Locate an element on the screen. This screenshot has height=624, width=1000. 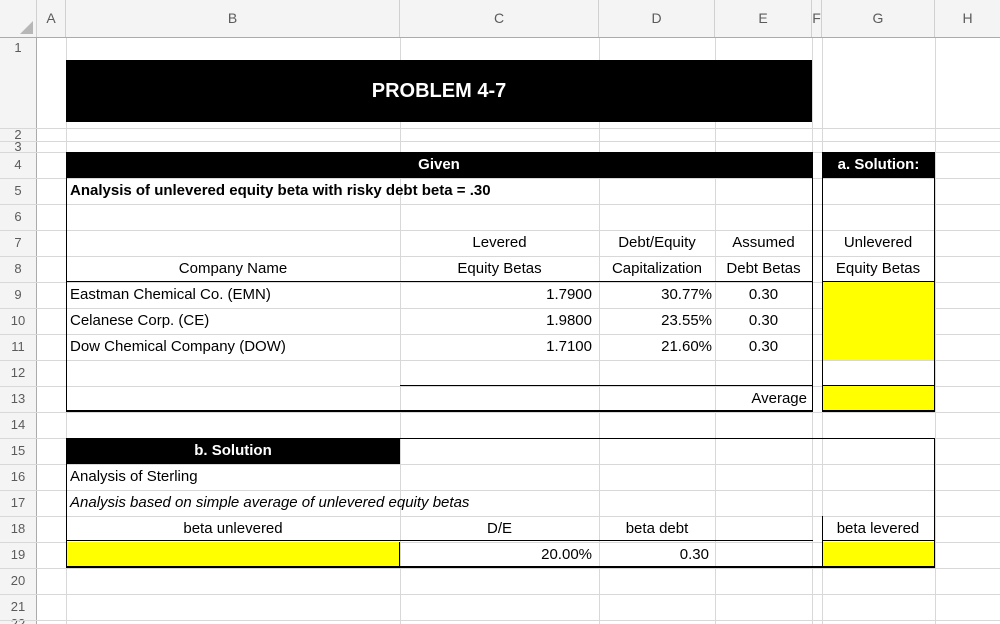
cell-beta-unlevered-highlight is located at coordinates (233, 554).